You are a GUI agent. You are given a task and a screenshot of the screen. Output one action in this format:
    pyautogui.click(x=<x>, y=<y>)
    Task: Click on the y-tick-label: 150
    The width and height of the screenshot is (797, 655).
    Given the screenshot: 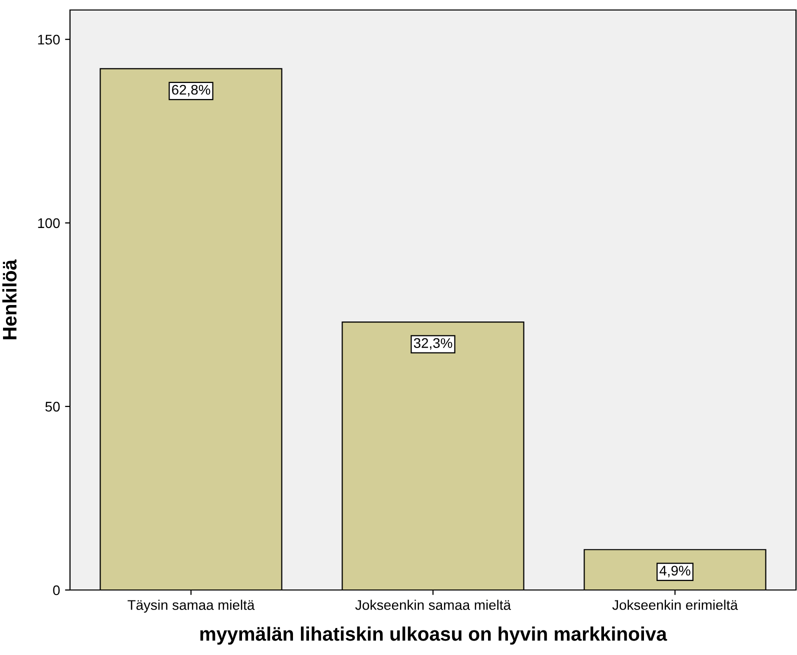 What is the action you would take?
    pyautogui.click(x=49, y=39)
    